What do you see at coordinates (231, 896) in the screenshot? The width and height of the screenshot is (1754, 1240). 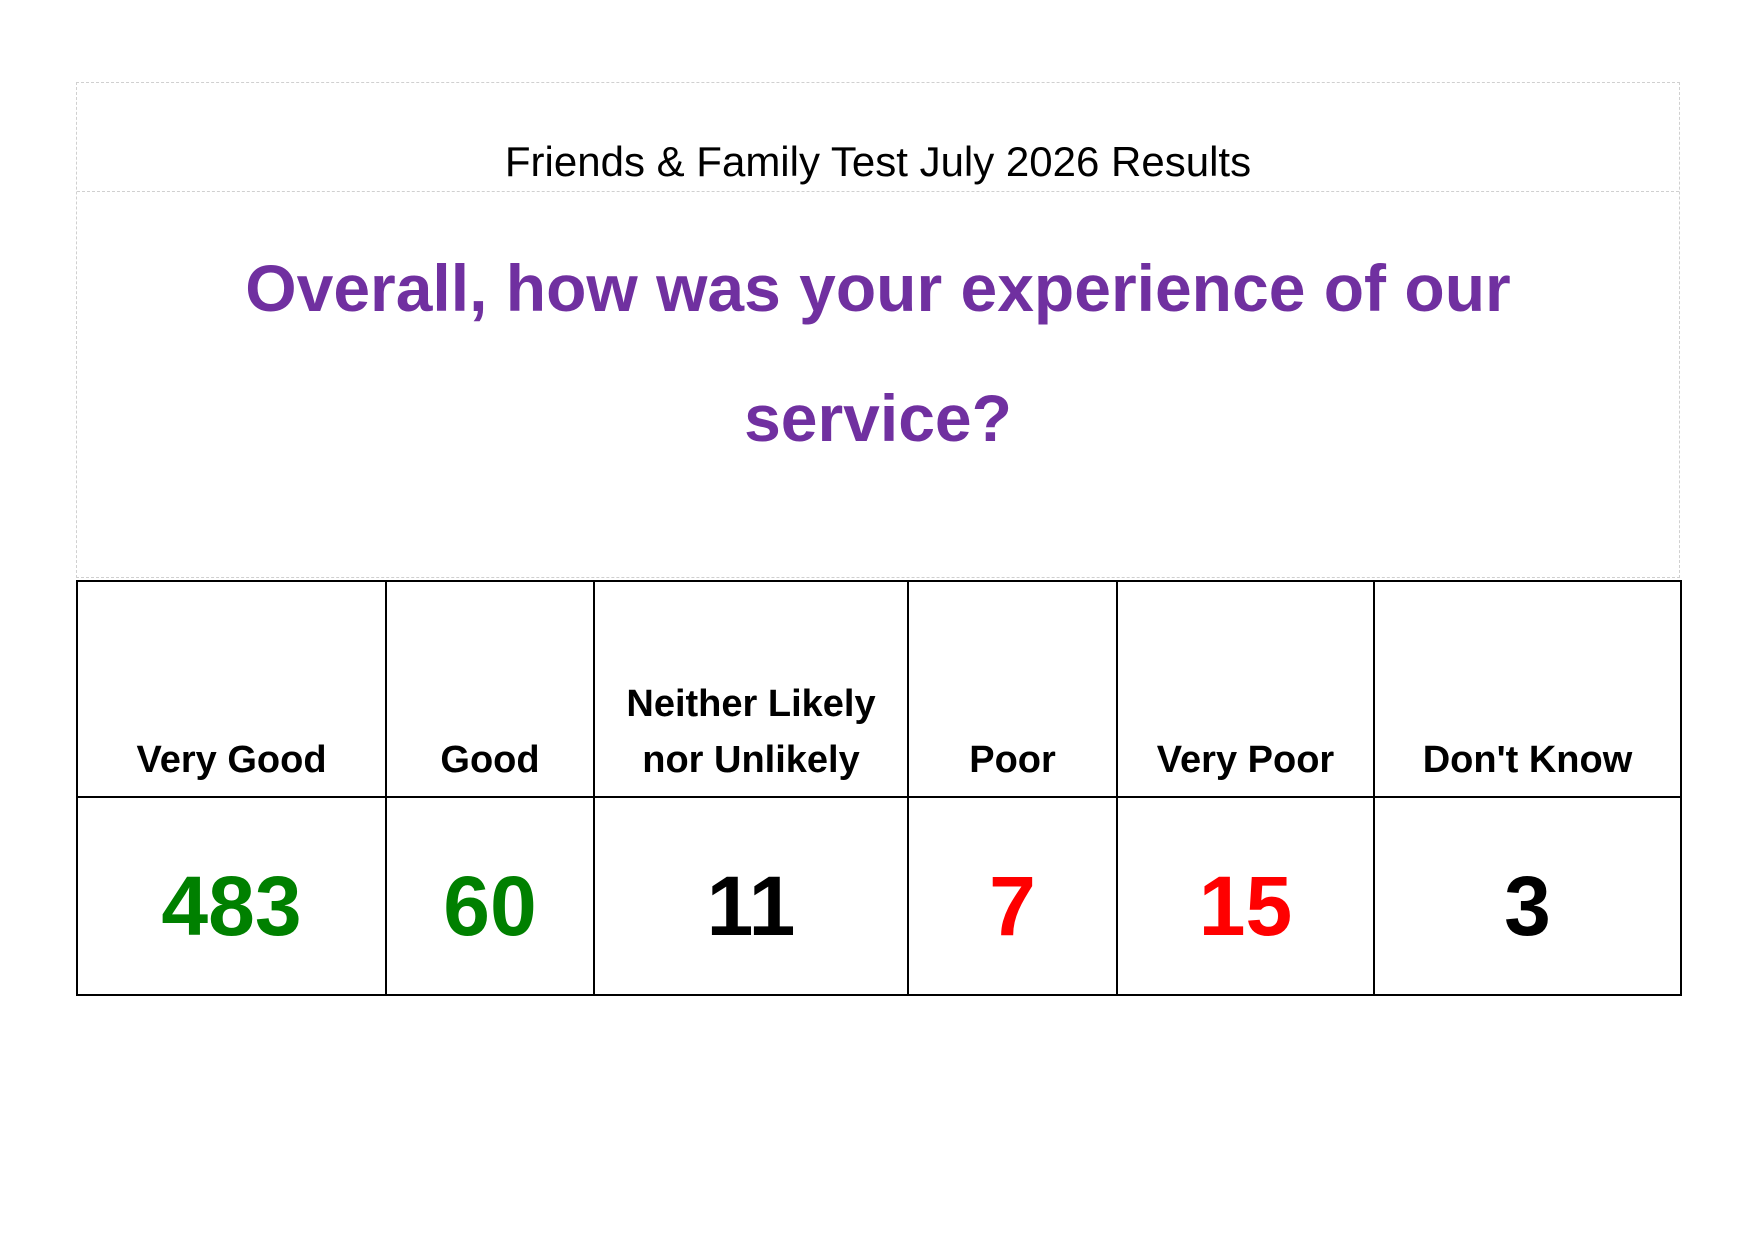 I see `count-value: 483` at bounding box center [231, 896].